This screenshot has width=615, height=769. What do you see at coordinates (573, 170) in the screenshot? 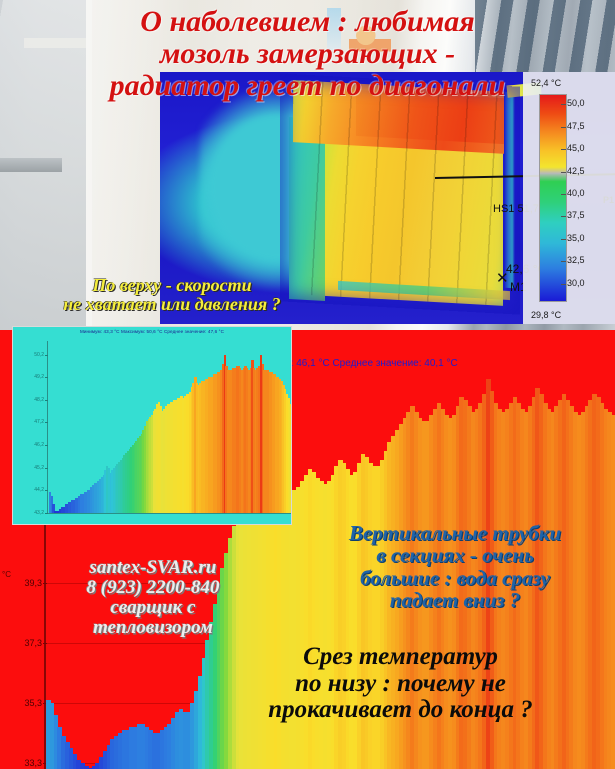
I see `colorbar-tick-label: 42,5` at bounding box center [573, 170].